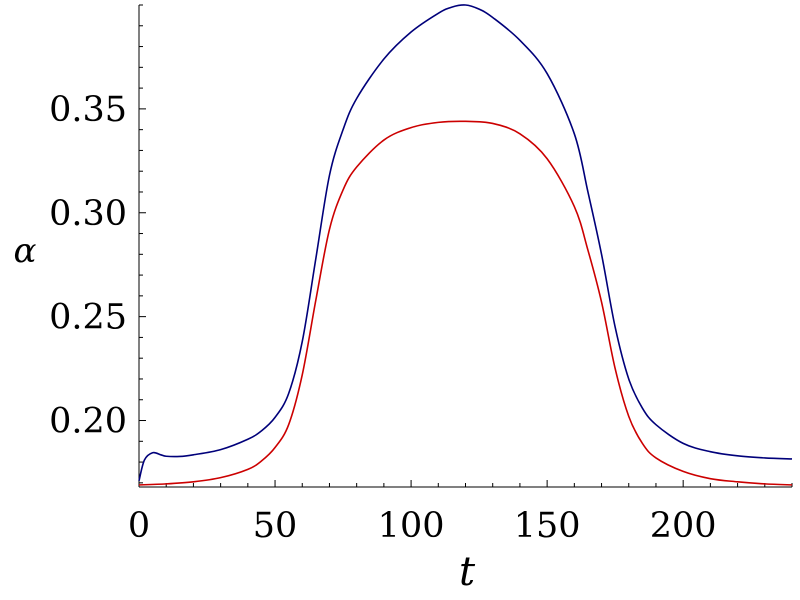 The width and height of the screenshot is (800, 600). I want to click on x-tick-label: 150, so click(547, 526).